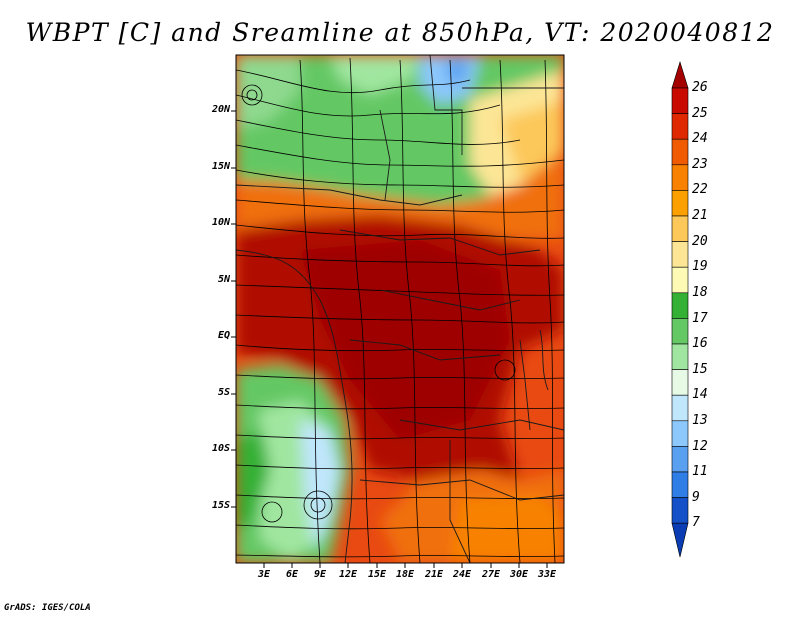 The image size is (800, 618). I want to click on colorbar-top-triangle, so click(680, 74).